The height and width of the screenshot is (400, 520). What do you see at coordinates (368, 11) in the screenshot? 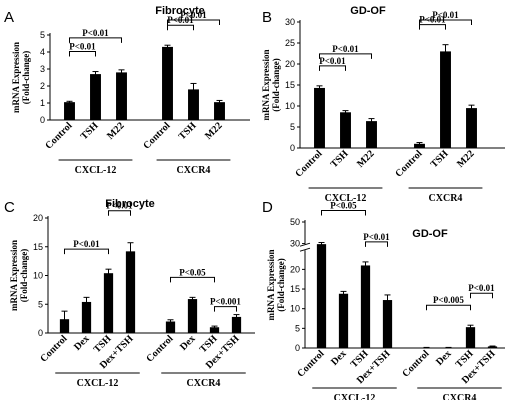
I see `panel-b-title: GD-OF` at bounding box center [368, 11].